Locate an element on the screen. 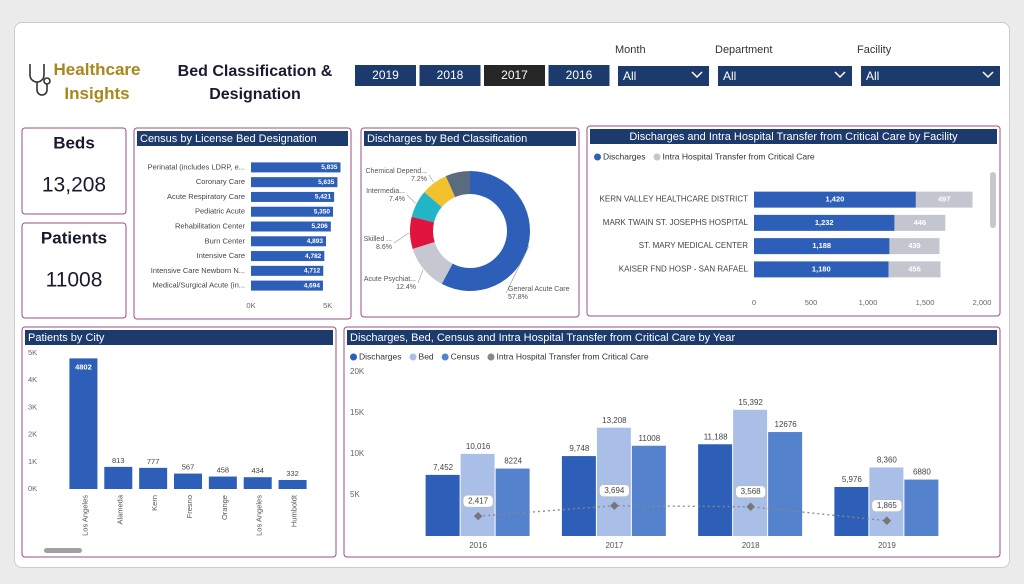 The height and width of the screenshot is (584, 1024). data-label: 4802 is located at coordinates (83, 366).